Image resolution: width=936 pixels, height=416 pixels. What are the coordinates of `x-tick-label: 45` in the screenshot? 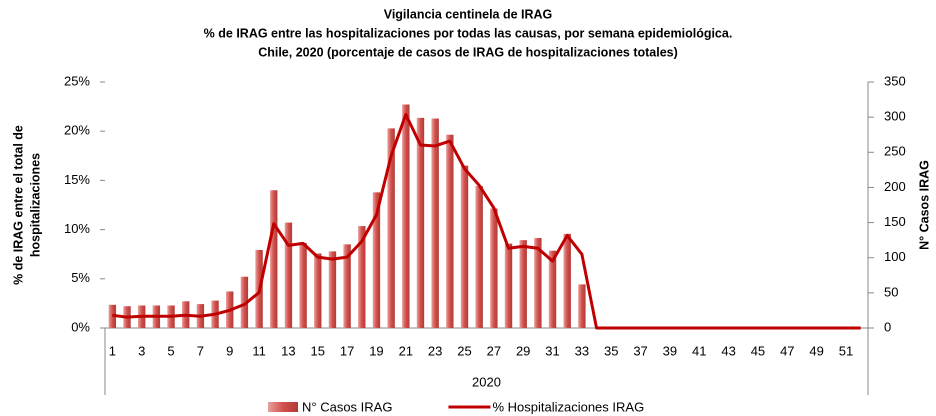 It's located at (758, 350).